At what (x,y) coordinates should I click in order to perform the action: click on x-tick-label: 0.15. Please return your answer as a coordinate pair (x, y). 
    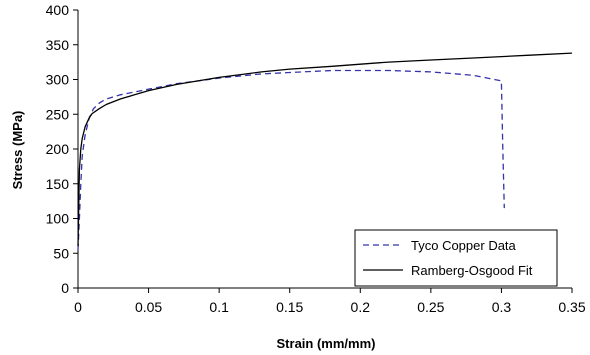
    Looking at the image, I should click on (289, 307).